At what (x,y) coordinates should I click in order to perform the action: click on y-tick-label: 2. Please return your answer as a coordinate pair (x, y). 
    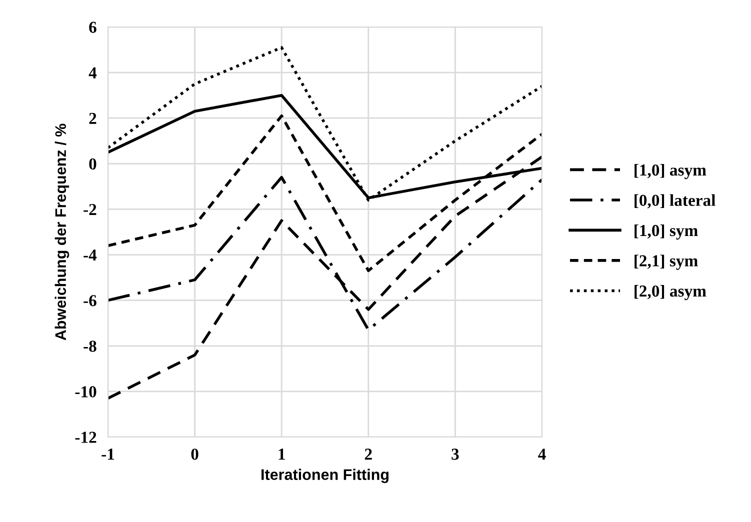
    Looking at the image, I should click on (92, 118).